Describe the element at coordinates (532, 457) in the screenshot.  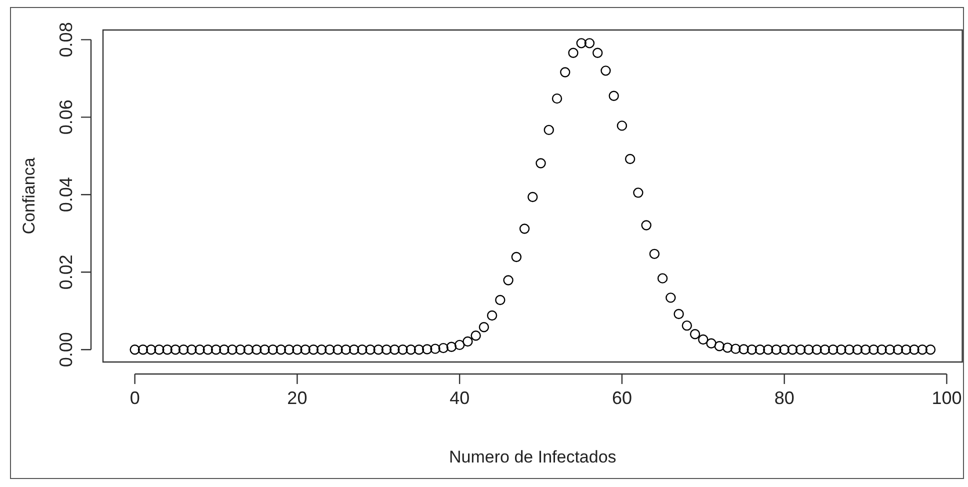
I see `x-axis-title: Numero de Infectados` at that location.